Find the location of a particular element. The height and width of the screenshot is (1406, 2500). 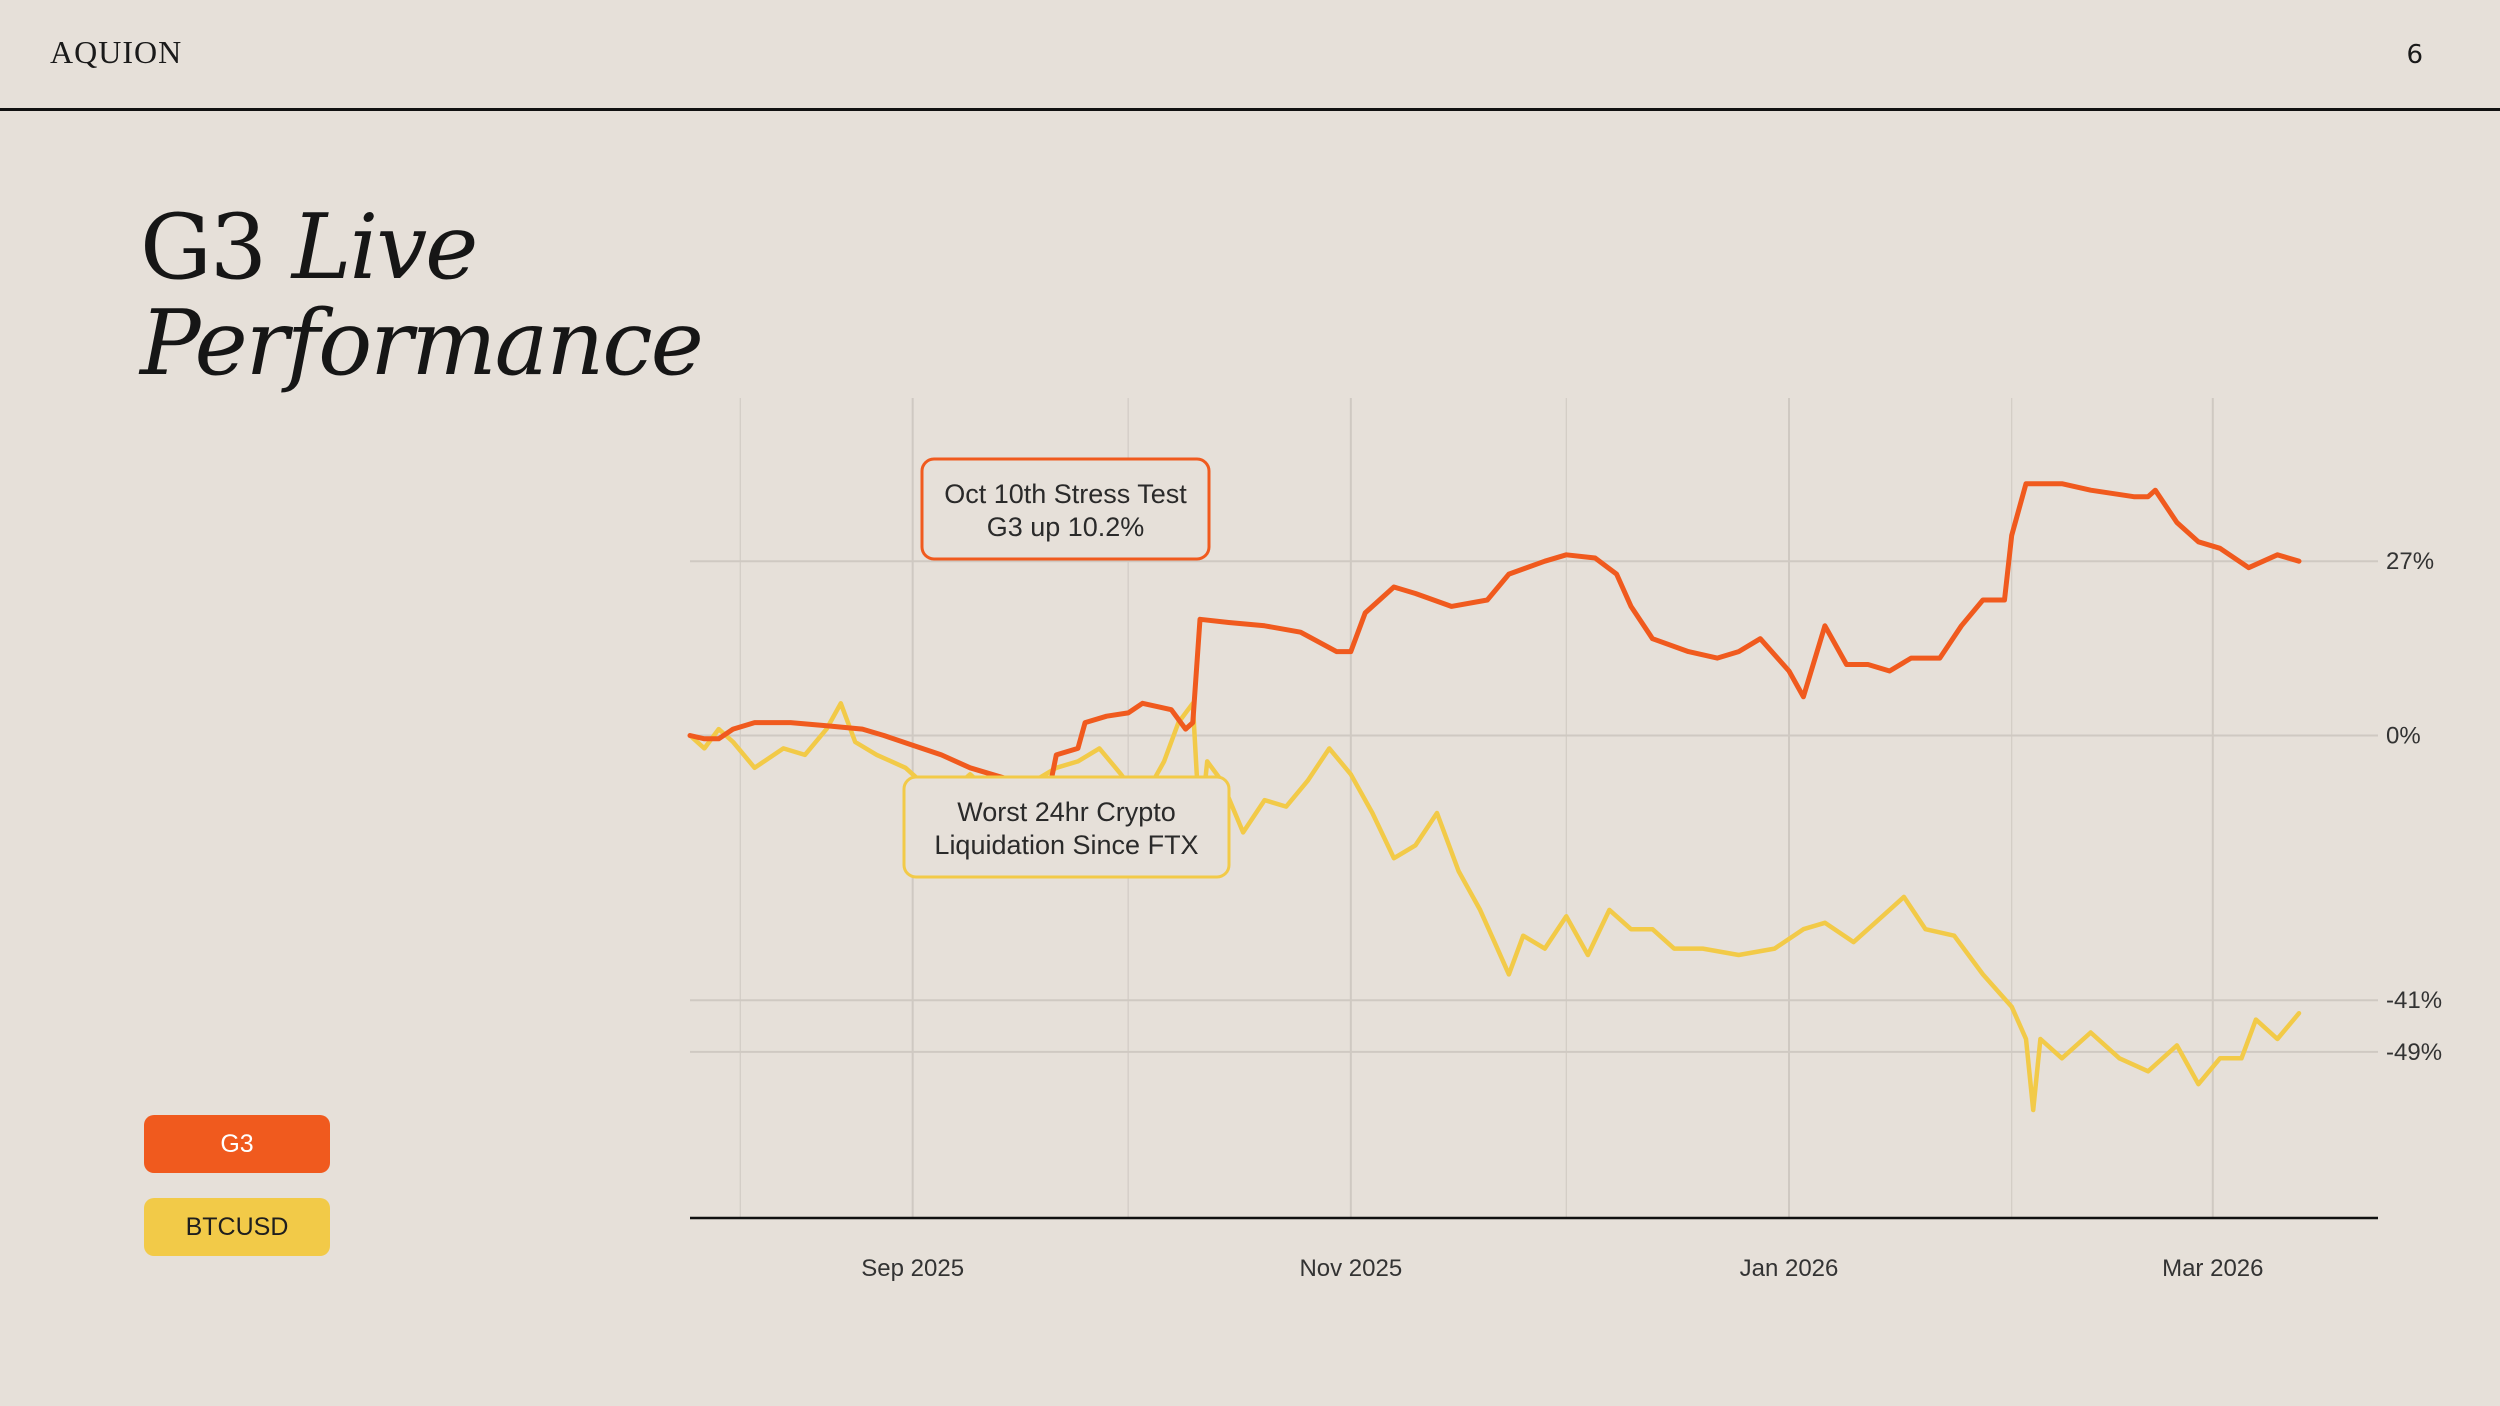

y-tick-label-3: -49% is located at coordinates (2414, 1052).